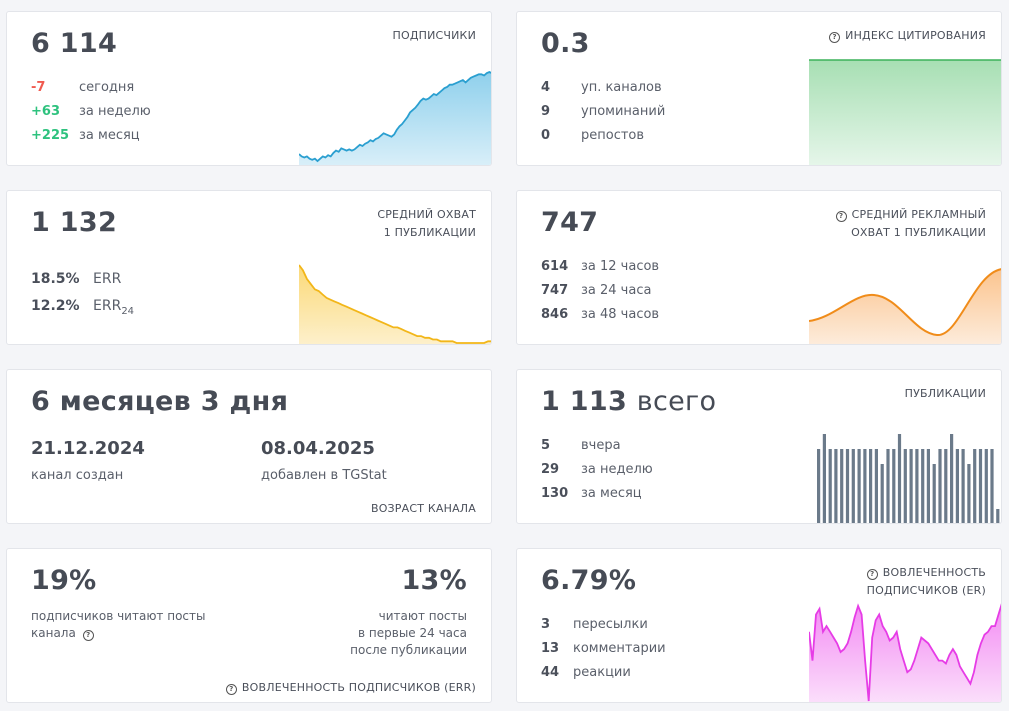 The height and width of the screenshot is (711, 1009). I want to click on subscribers-month-label: за месяц, so click(109, 135).